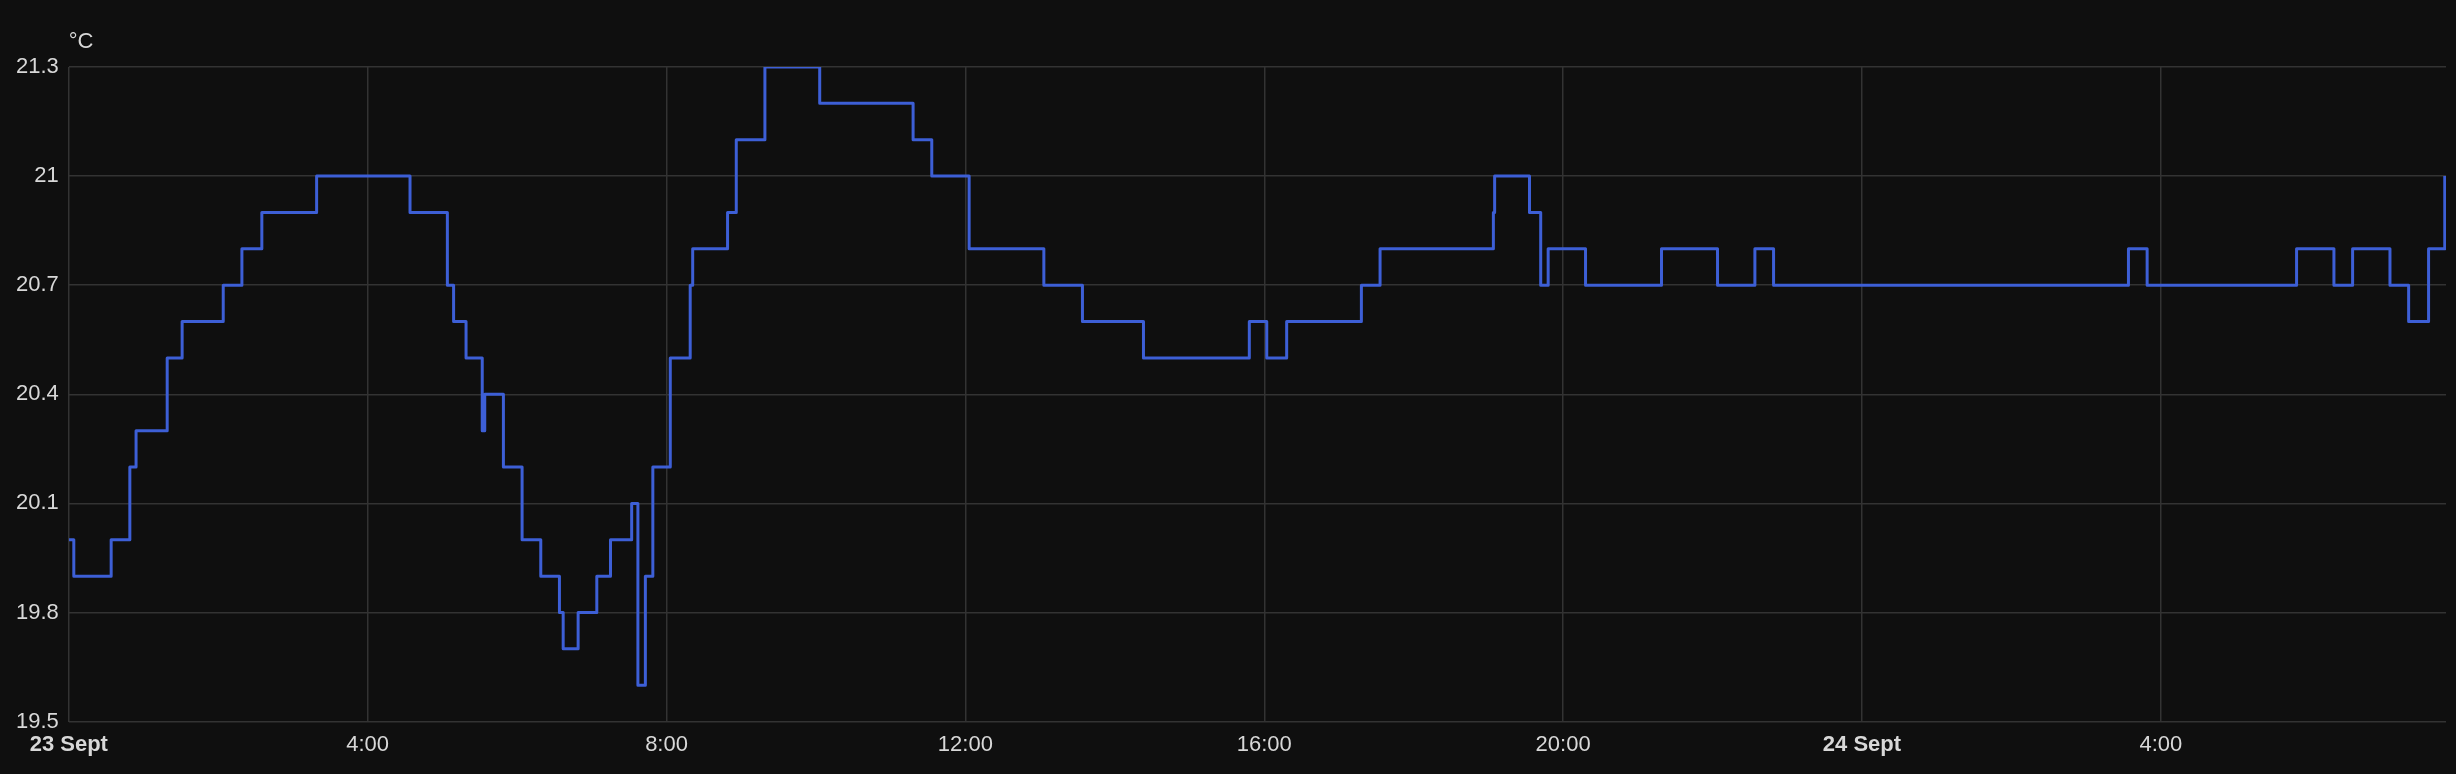  I want to click on y-tick-label: 19.5, so click(37, 720).